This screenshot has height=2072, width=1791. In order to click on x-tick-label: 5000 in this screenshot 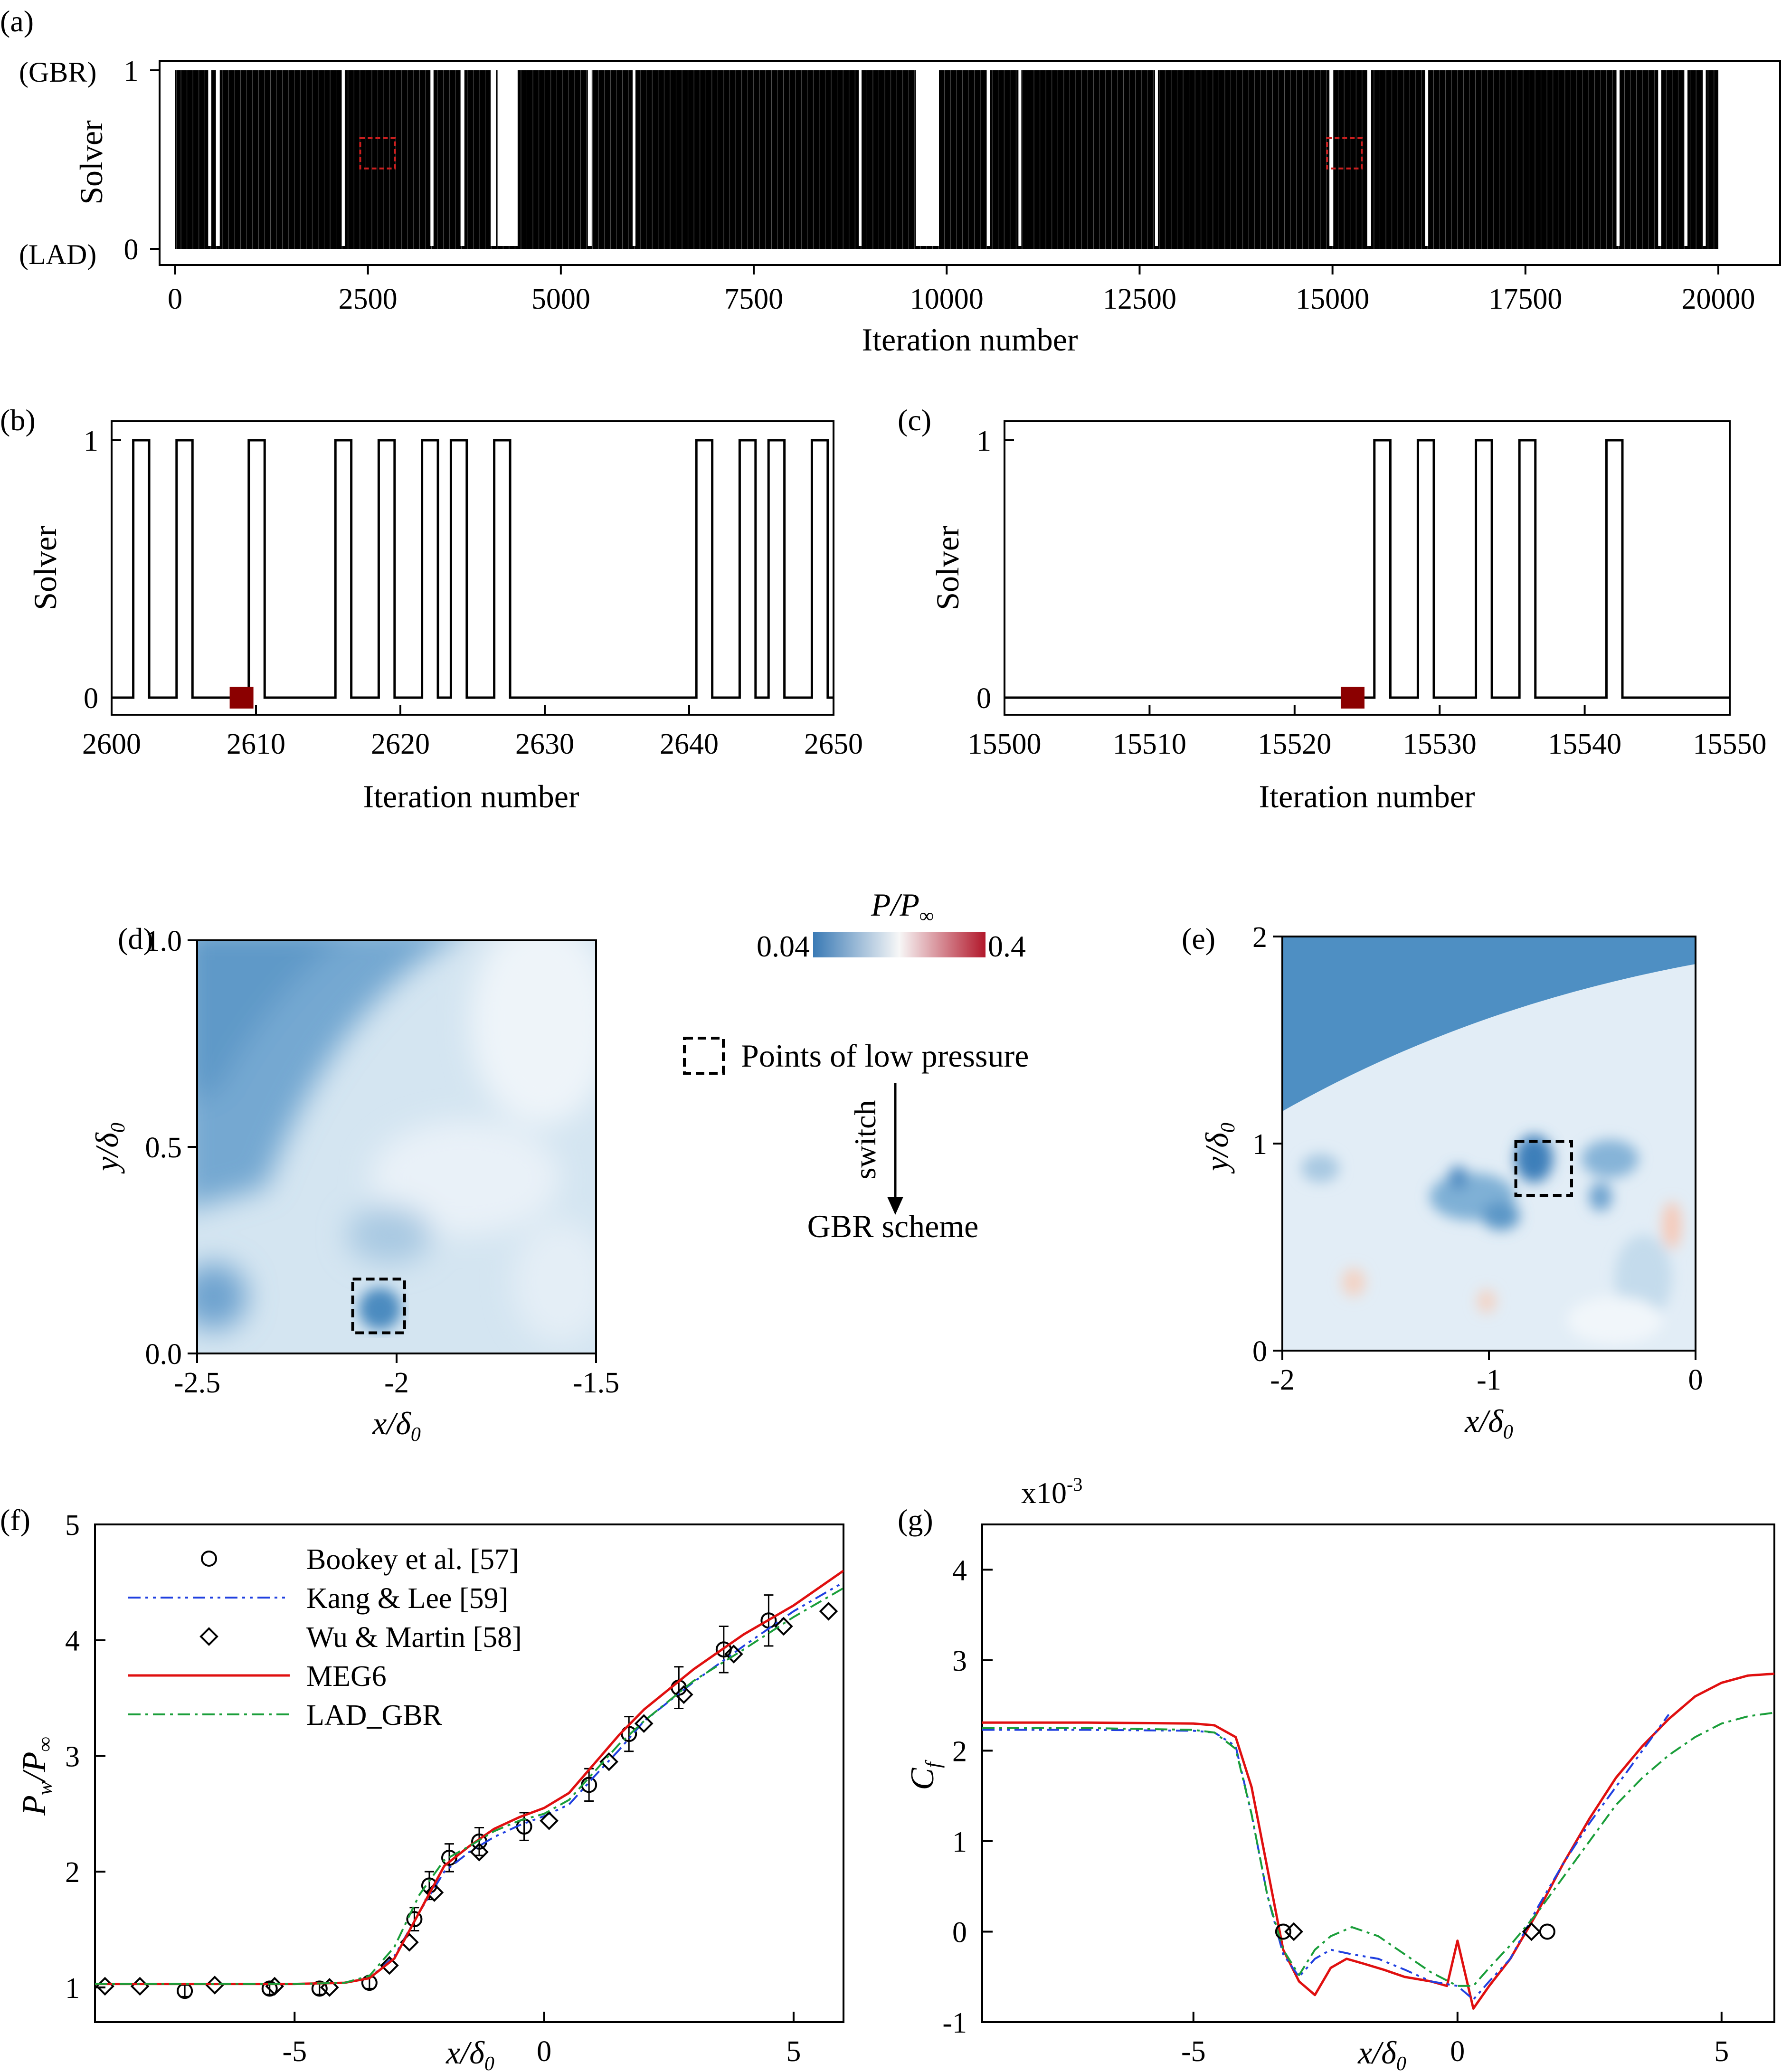, I will do `click(560, 299)`.